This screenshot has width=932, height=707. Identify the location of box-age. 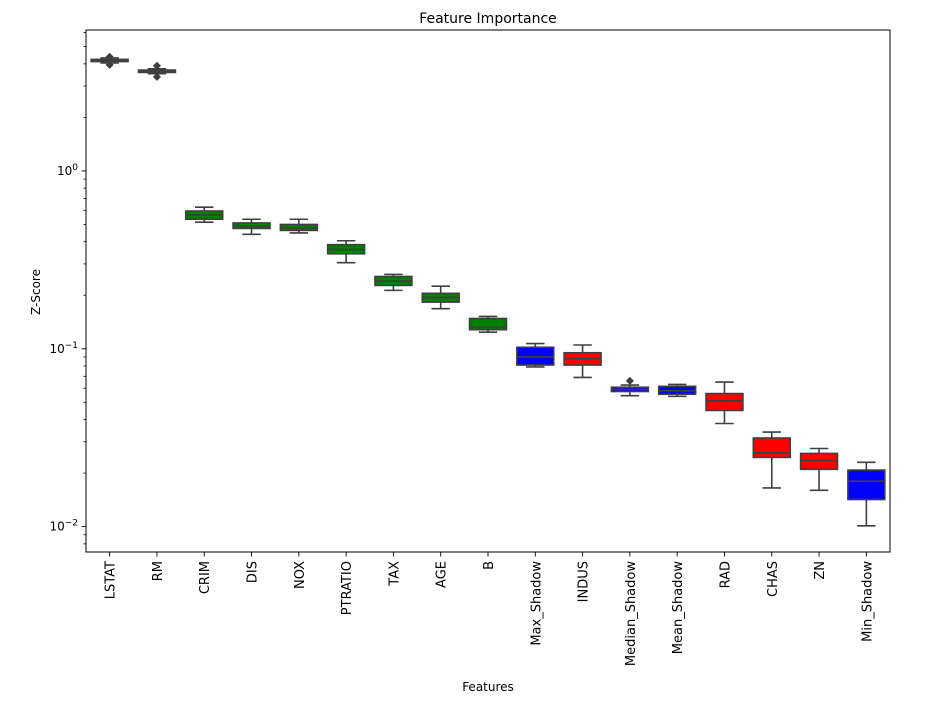
(440, 297).